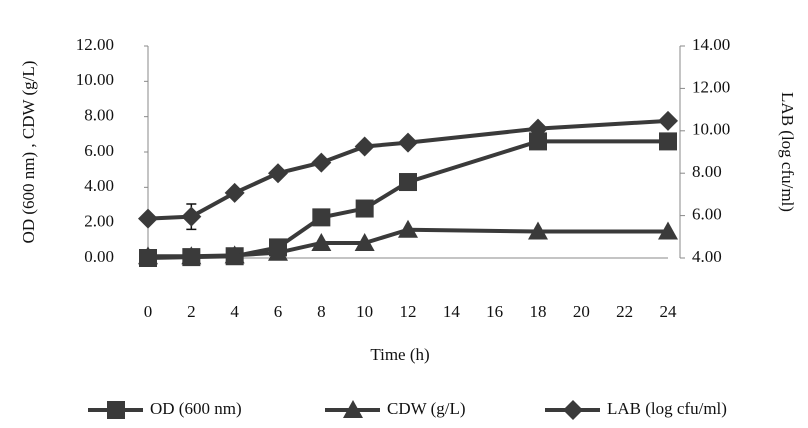  Describe the element at coordinates (581, 311) in the screenshot. I see `x-tick-label: 20` at that location.